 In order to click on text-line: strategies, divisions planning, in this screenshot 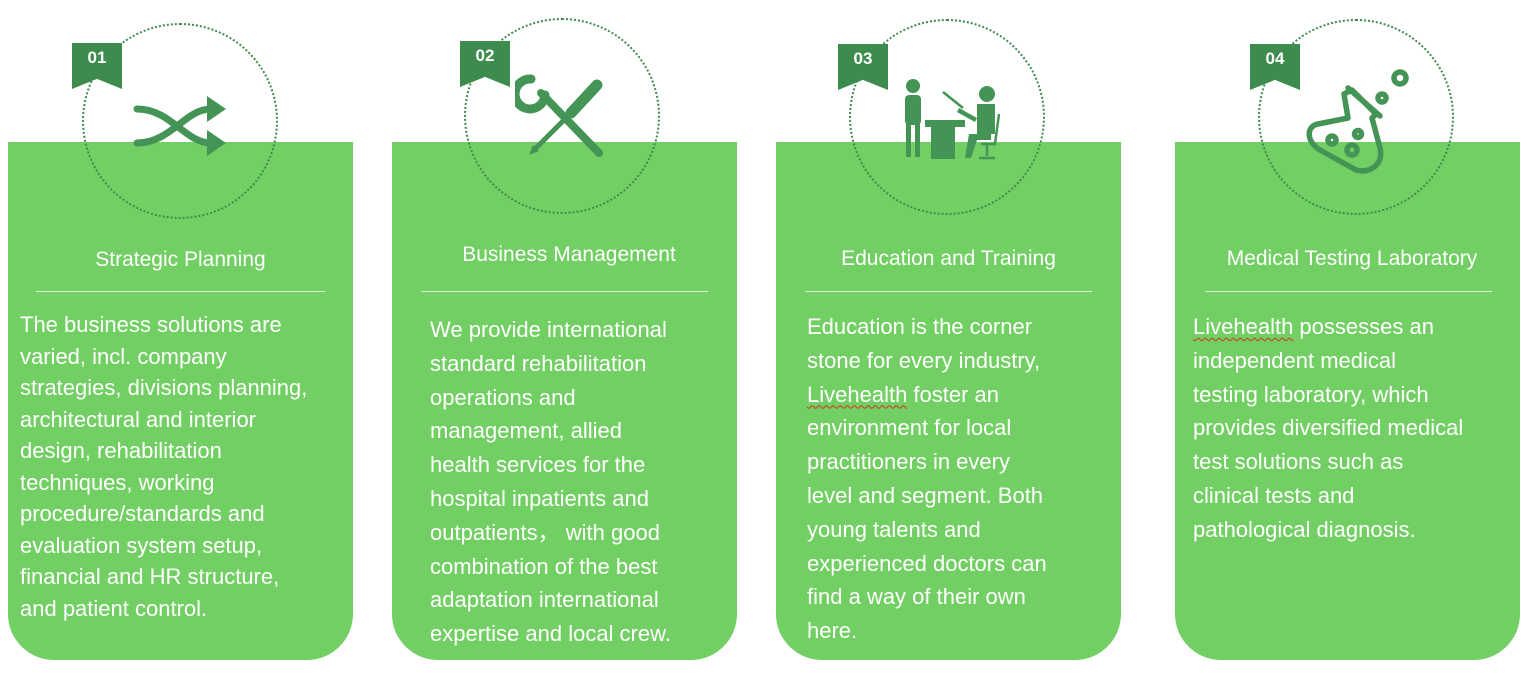, I will do `click(164, 387)`.